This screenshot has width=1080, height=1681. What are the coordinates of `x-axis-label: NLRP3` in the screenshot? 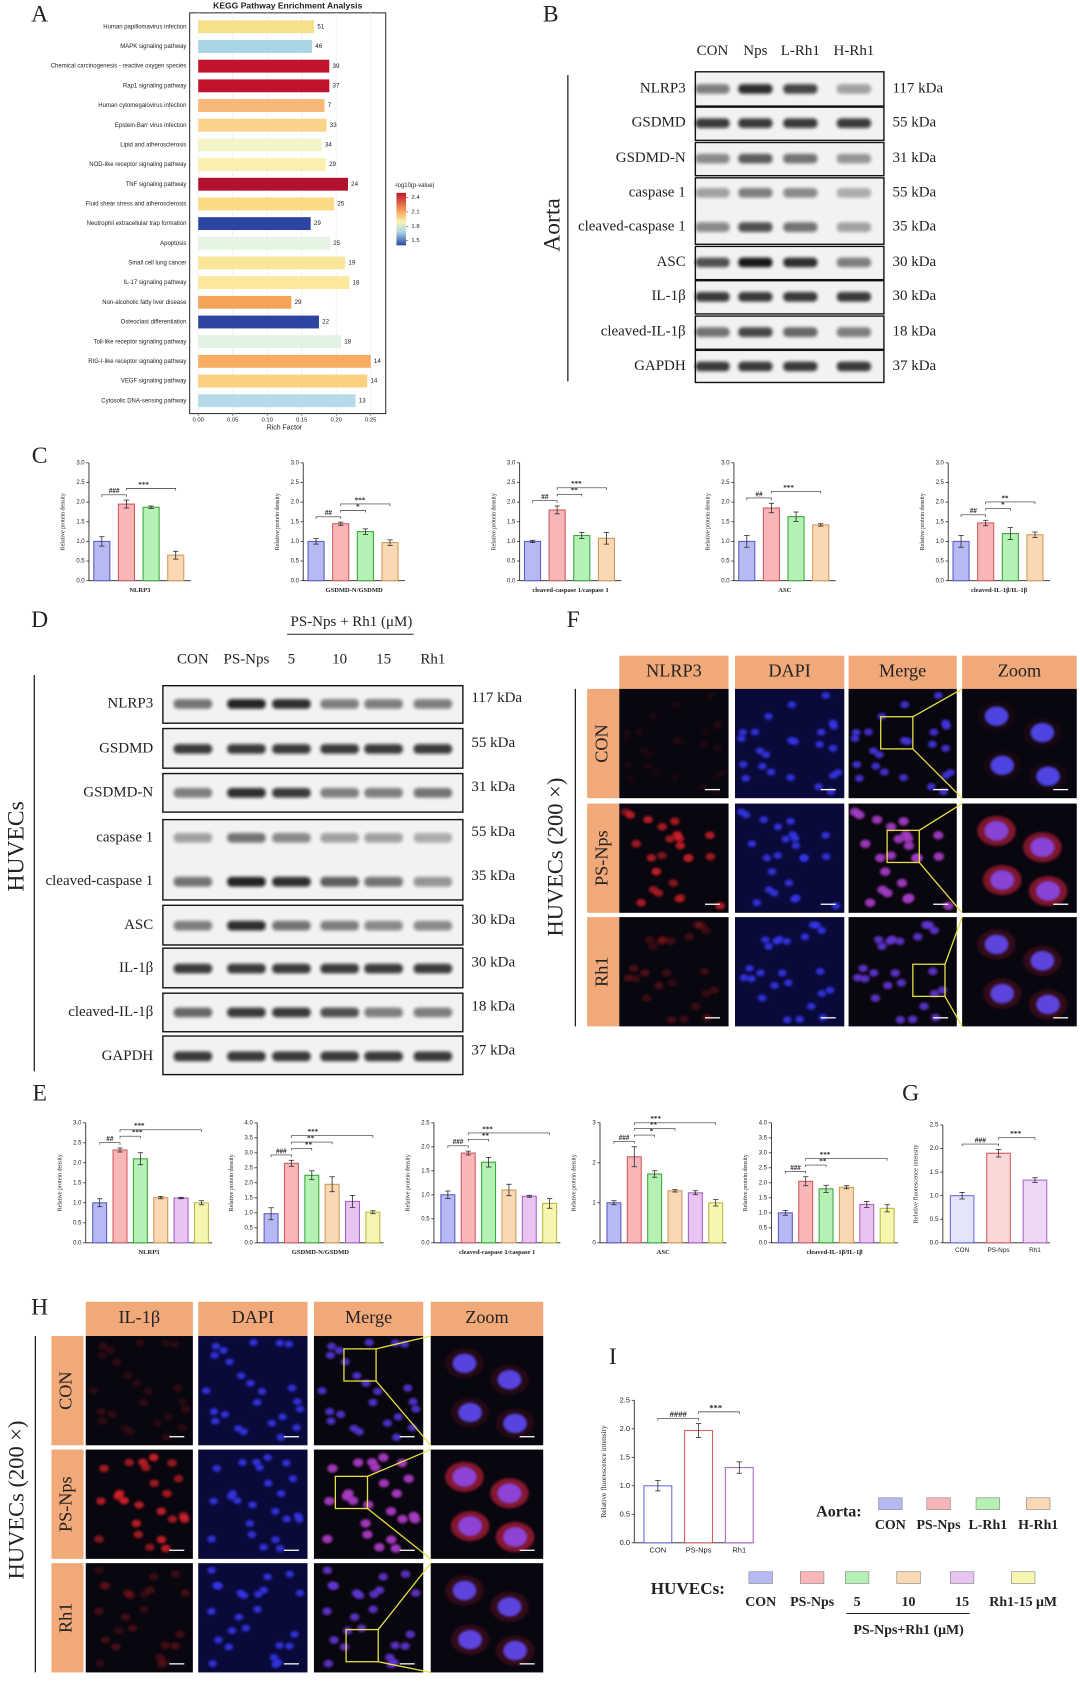 It's located at (149, 1252).